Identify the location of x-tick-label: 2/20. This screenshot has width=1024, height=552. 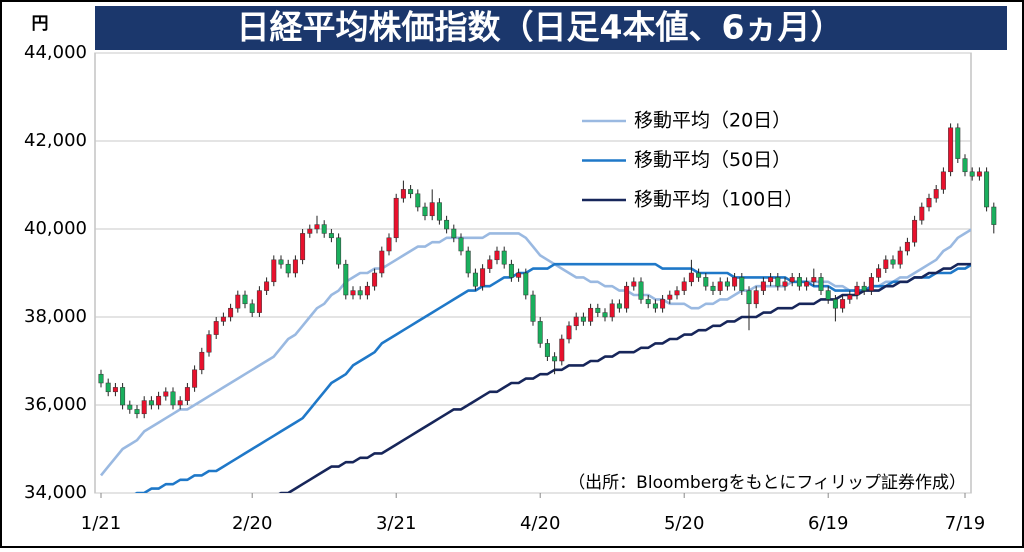
(252, 523).